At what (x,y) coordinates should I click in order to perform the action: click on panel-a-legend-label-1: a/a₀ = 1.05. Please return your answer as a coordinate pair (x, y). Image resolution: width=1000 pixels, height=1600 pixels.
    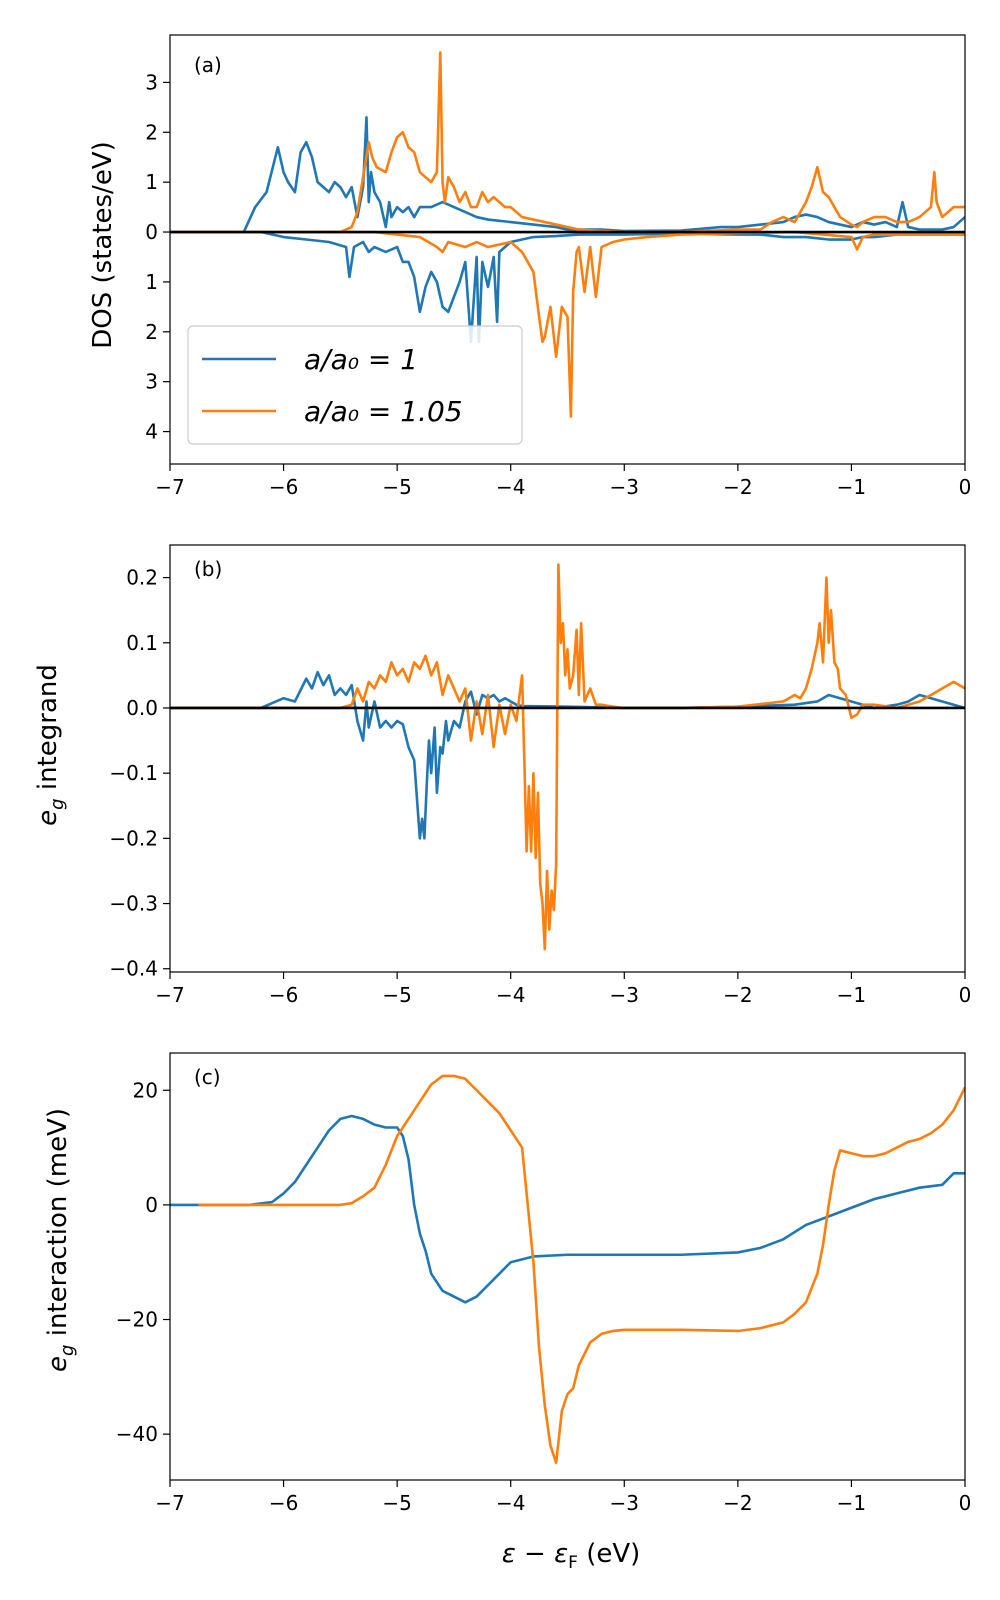
    Looking at the image, I should click on (383, 411).